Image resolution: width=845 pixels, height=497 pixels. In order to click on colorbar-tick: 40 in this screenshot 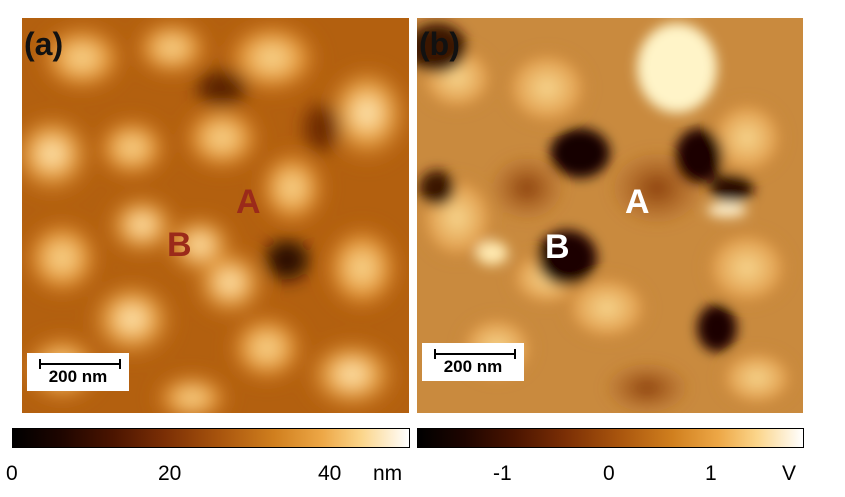, I will do `click(330, 473)`.